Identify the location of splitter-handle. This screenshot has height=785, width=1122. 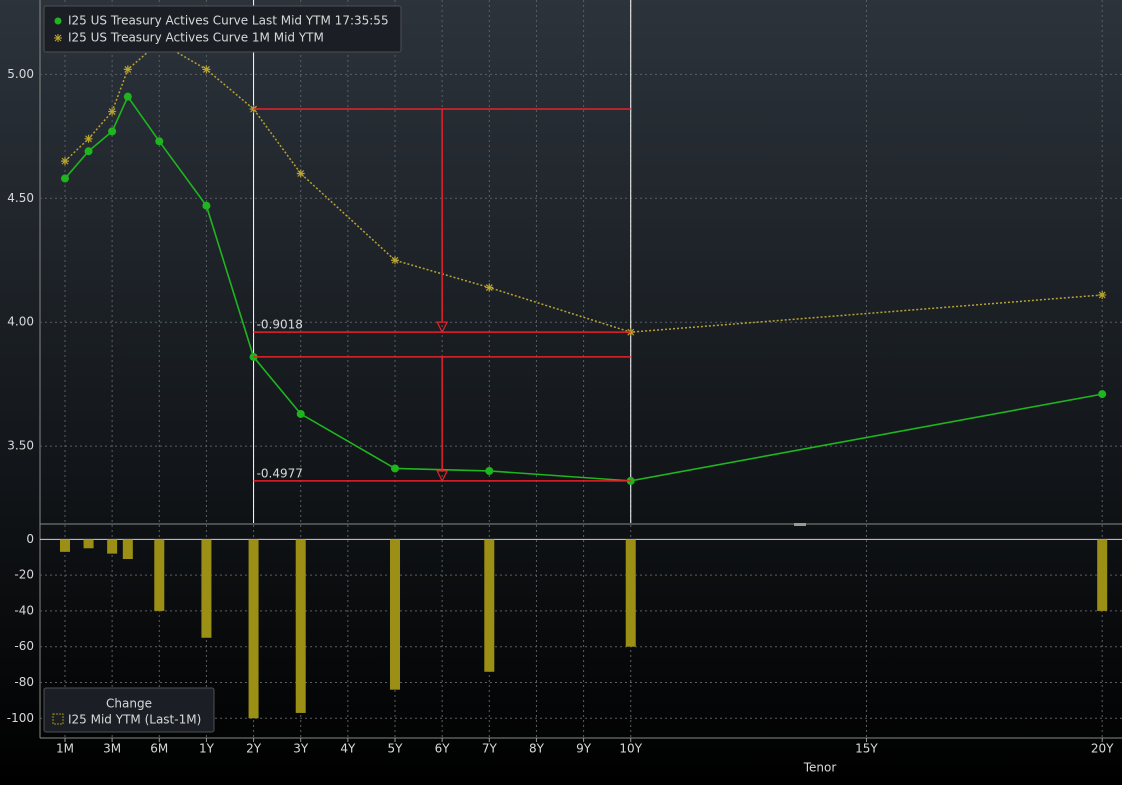
(800, 524).